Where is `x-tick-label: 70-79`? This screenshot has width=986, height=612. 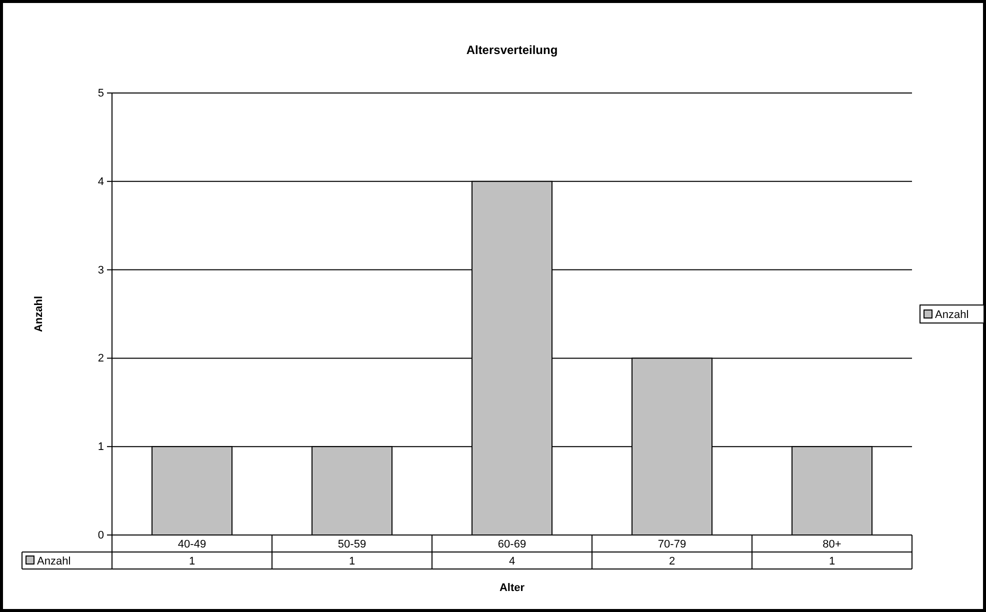 x-tick-label: 70-79 is located at coordinates (672, 544).